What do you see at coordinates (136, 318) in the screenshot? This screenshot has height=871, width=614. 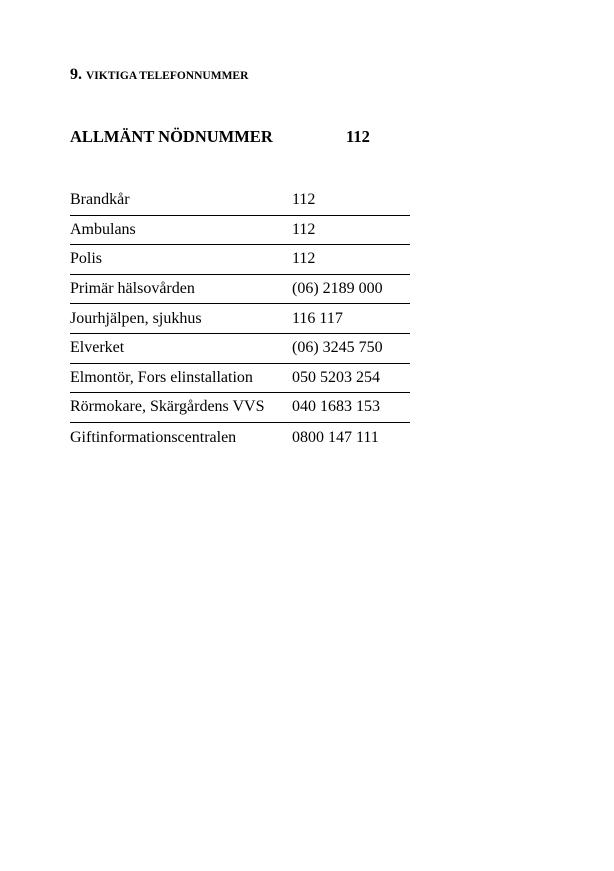 I see `contact-name: Jourhjälpen, sjukhus` at bounding box center [136, 318].